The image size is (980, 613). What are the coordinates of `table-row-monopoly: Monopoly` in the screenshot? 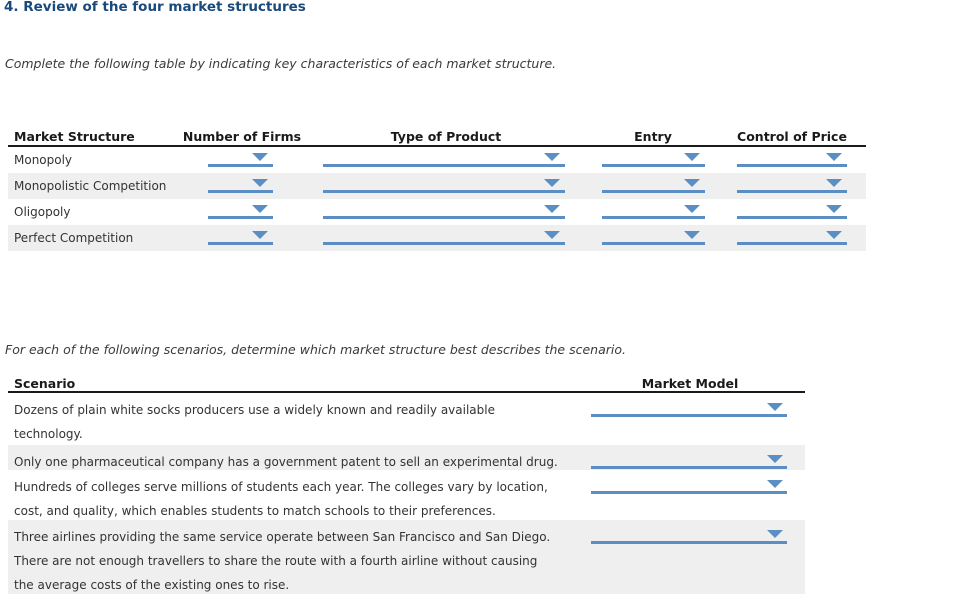 It's located at (437, 160).